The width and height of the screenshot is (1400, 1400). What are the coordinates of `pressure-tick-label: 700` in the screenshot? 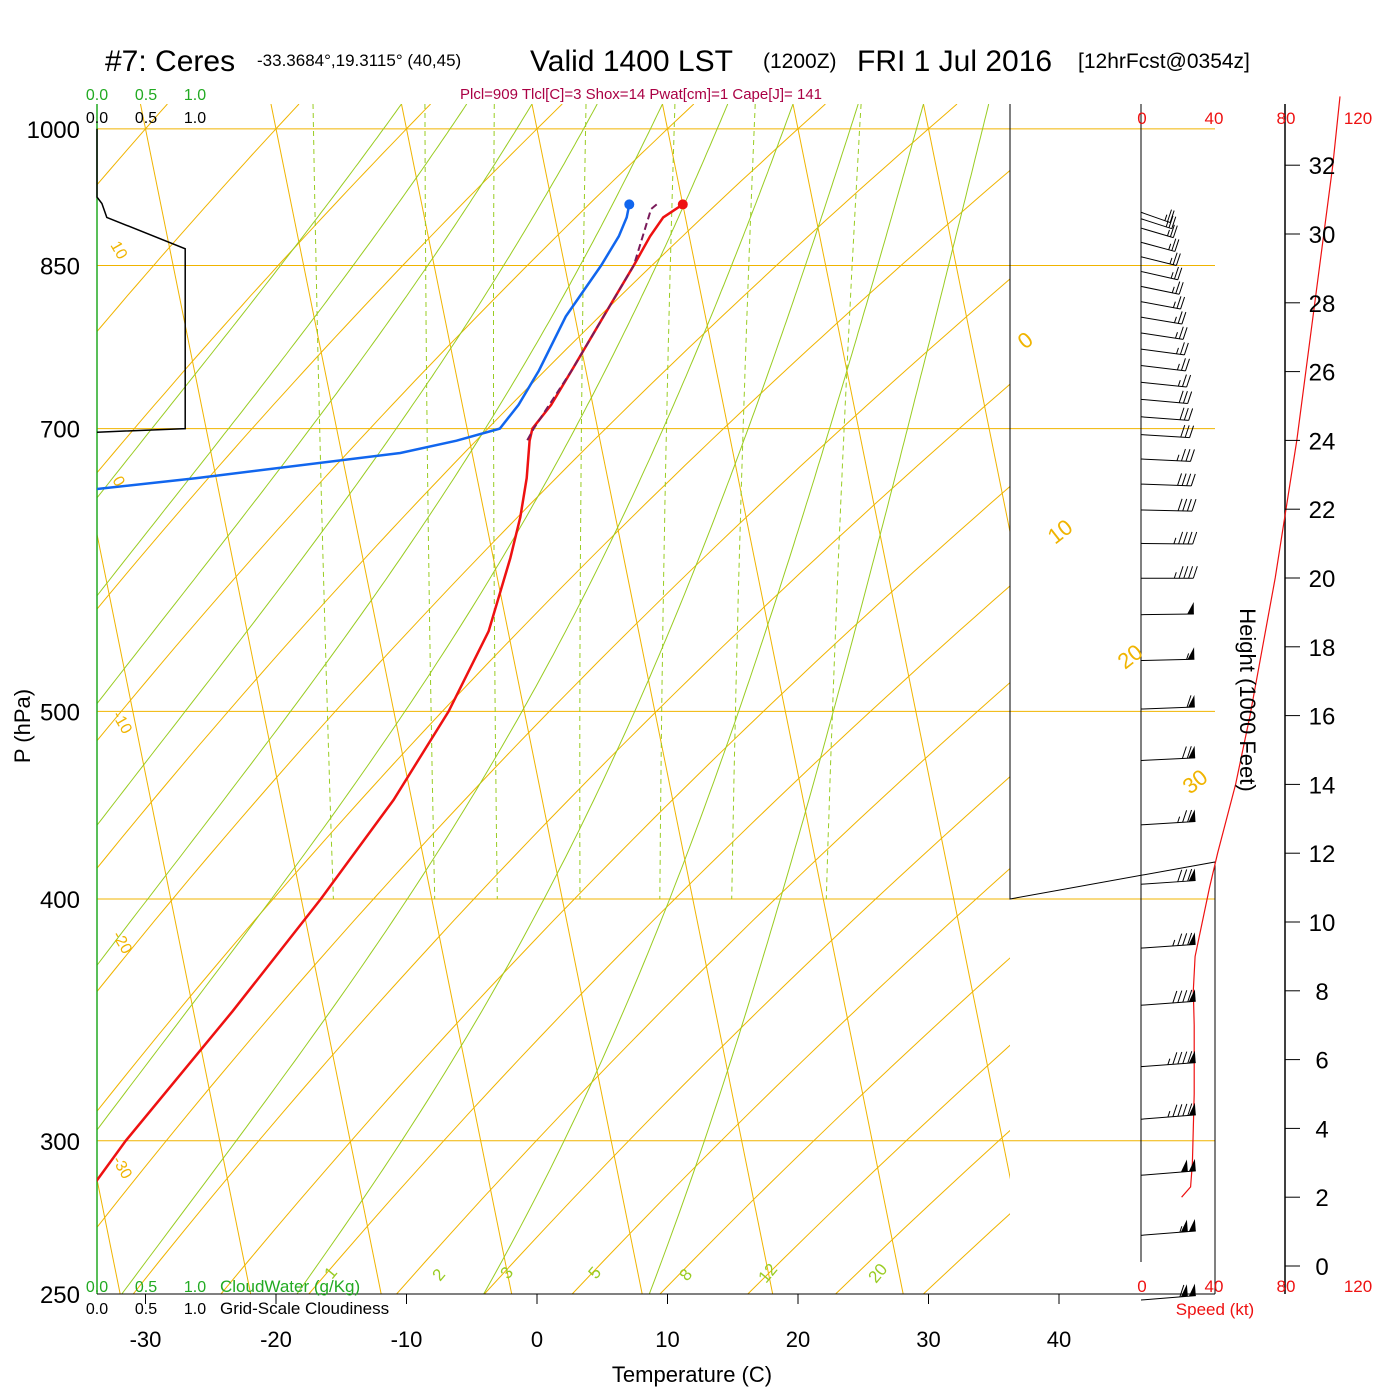 It's located at (60, 430).